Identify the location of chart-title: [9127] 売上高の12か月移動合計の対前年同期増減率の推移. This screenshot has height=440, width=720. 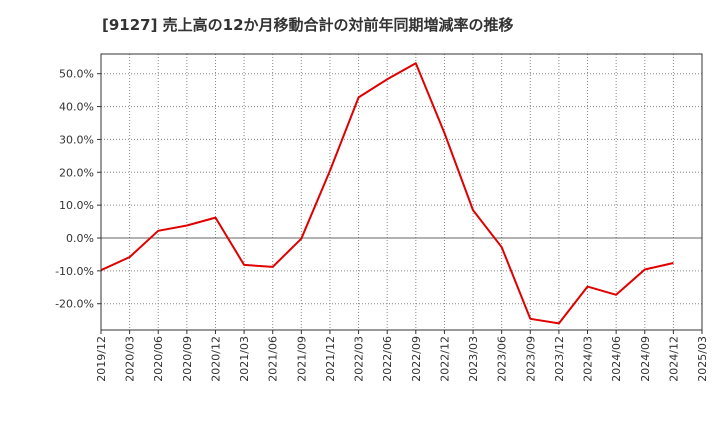
(308, 25).